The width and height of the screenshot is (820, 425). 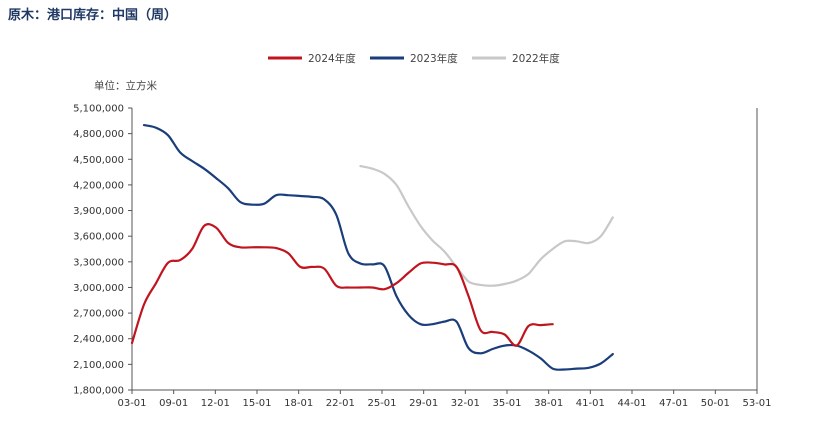 What do you see at coordinates (215, 403) in the screenshot?
I see `x-tick-label: 12-01` at bounding box center [215, 403].